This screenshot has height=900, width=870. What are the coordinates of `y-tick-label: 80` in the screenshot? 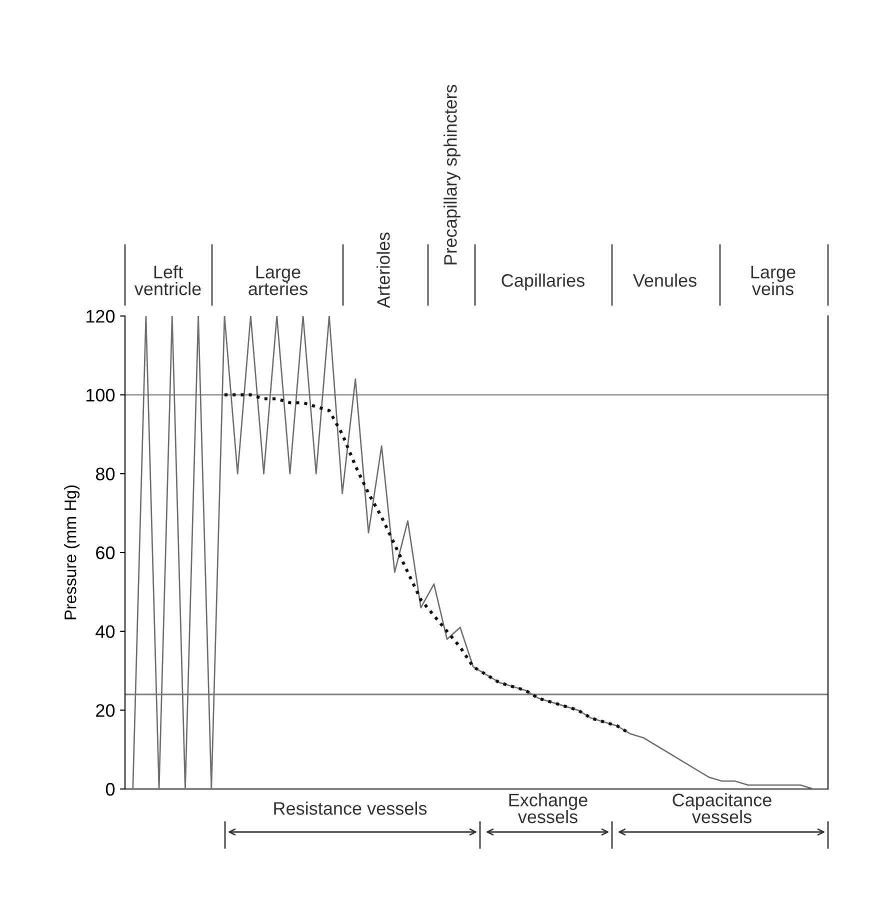 It's located at (105, 474).